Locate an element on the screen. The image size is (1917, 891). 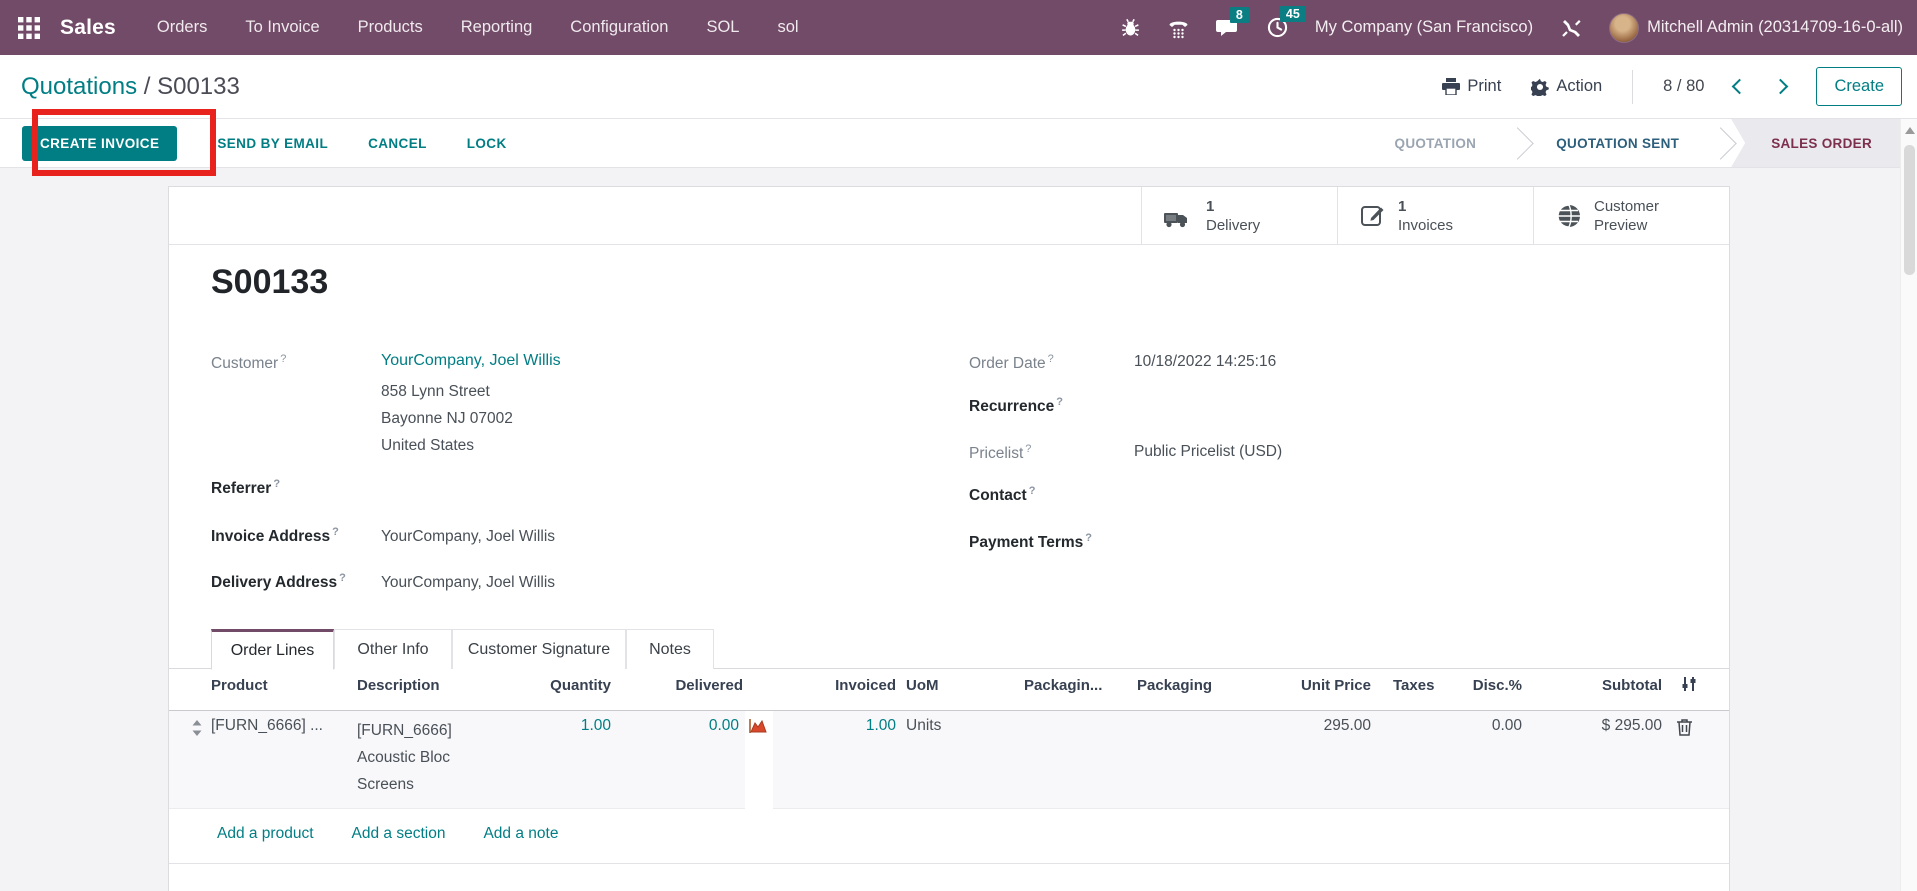
messages-icon: 8 is located at coordinates (1232, 22).